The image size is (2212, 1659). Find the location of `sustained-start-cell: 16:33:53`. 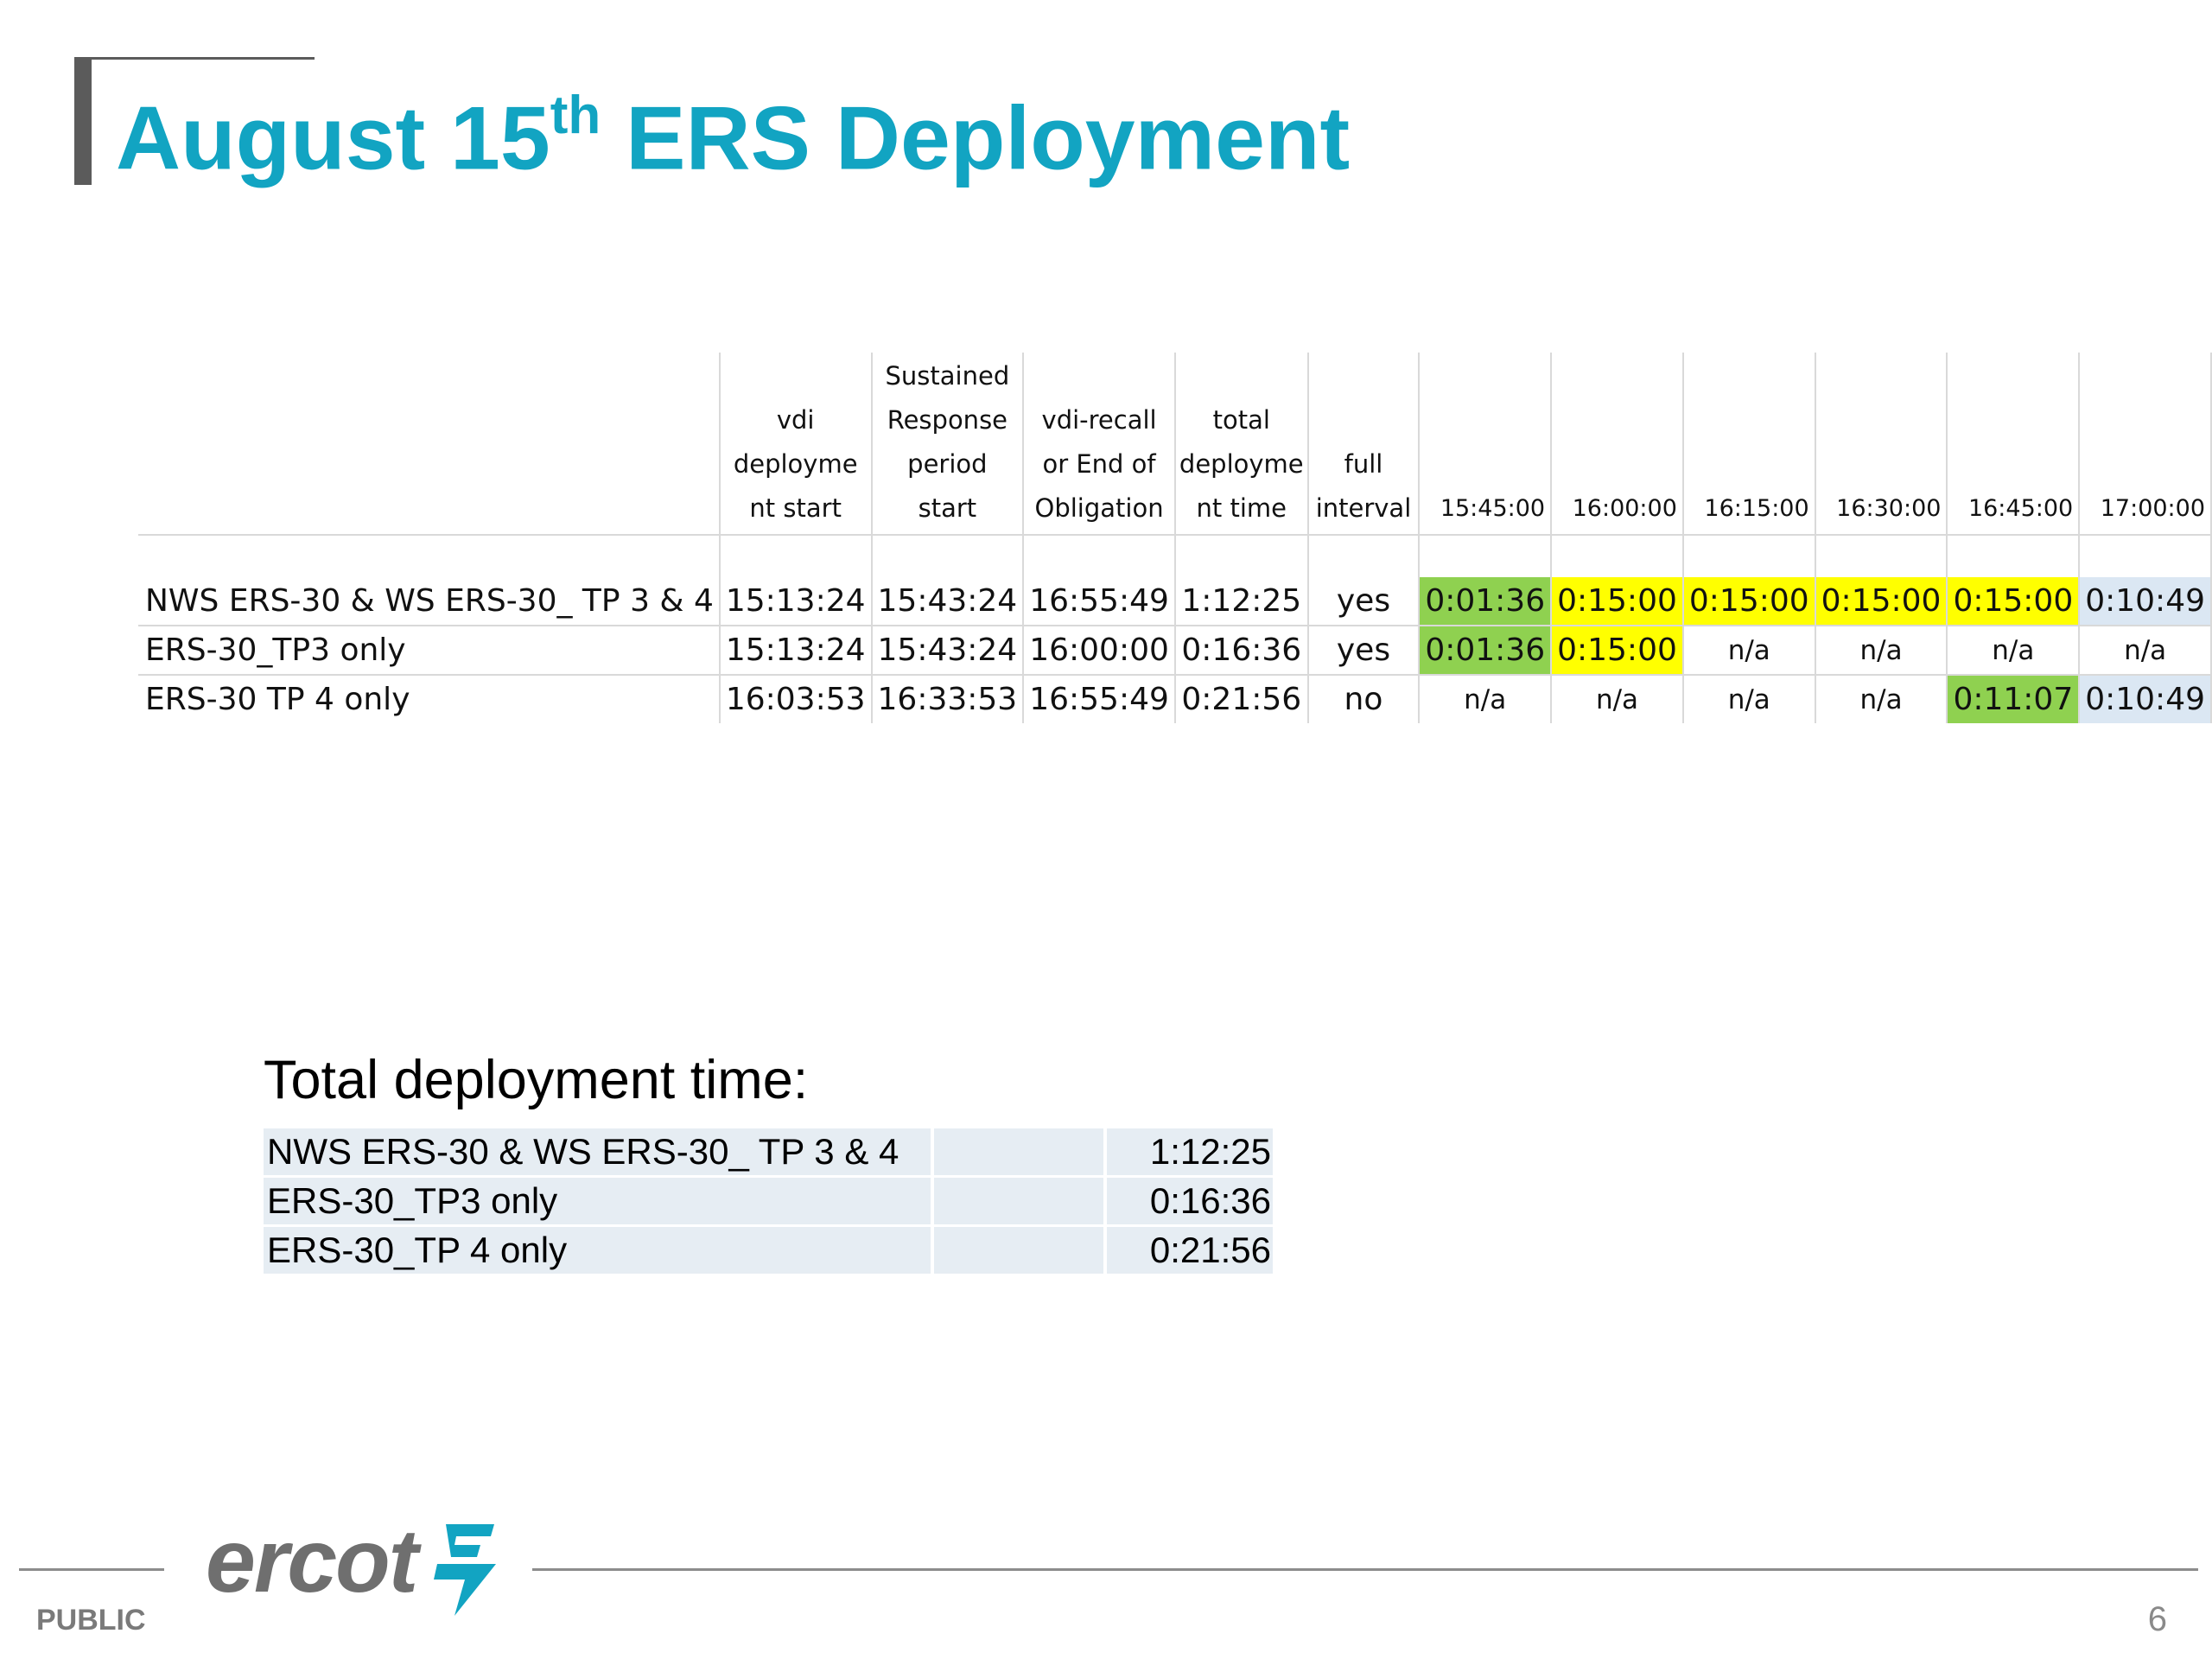

sustained-start-cell: 16:33:53 is located at coordinates (948, 699).